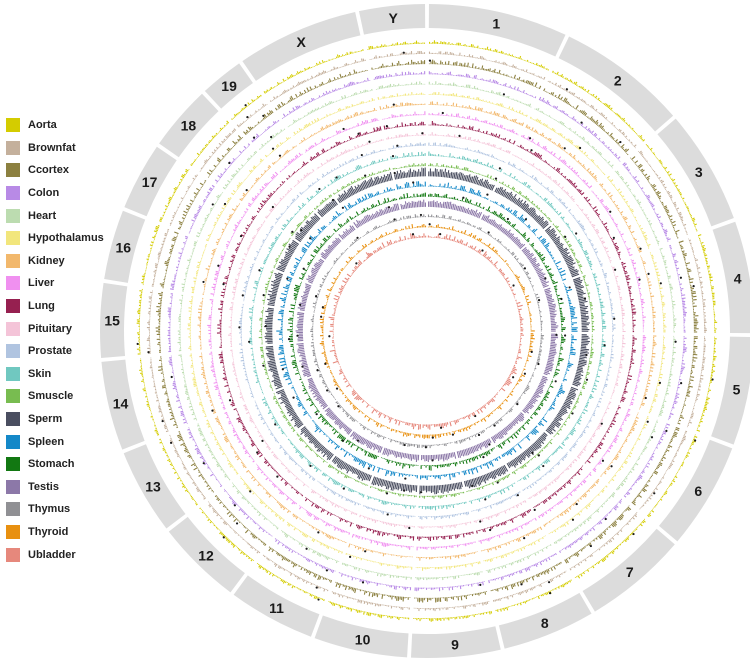 The height and width of the screenshot is (660, 750). Describe the element at coordinates (699, 172) in the screenshot. I see `chromosome-label-3: 3` at that location.